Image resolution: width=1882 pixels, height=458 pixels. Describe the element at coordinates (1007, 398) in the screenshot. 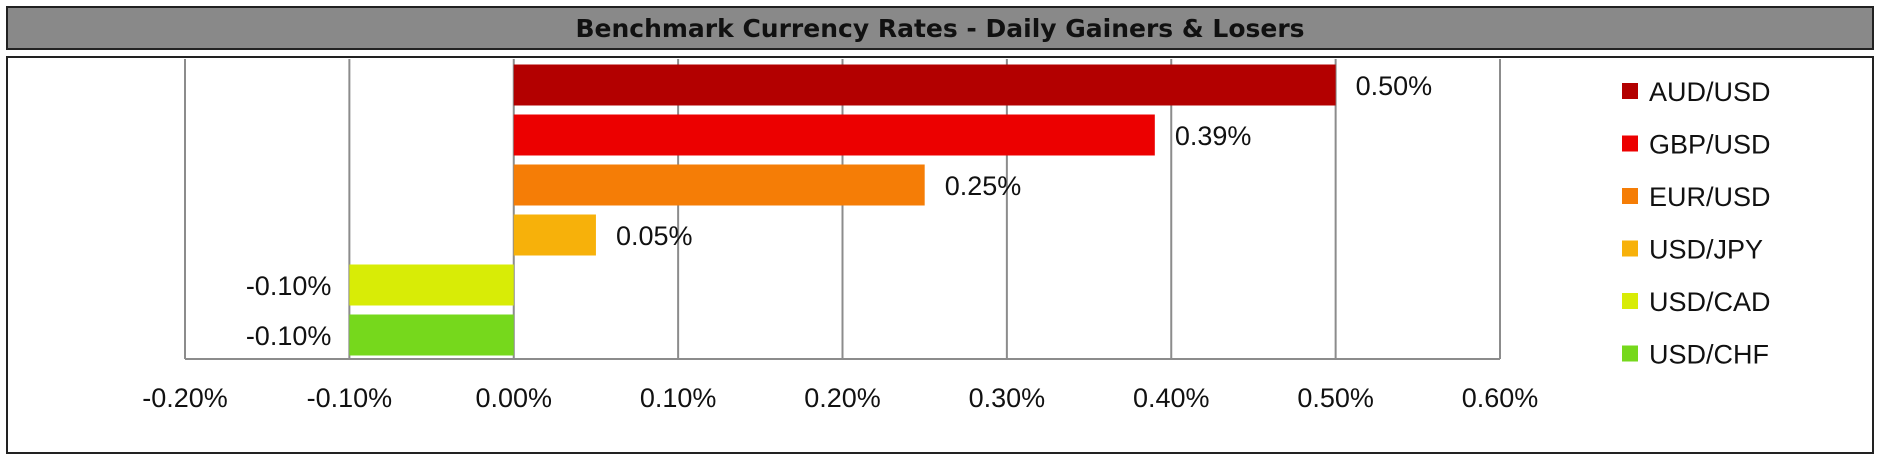

I see `x-tick-label: 0.30%` at that location.